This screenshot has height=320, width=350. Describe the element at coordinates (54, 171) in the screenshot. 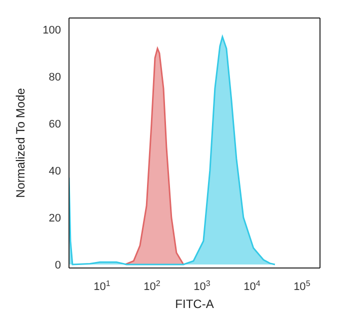

I see `y-tick-label: 40` at that location.